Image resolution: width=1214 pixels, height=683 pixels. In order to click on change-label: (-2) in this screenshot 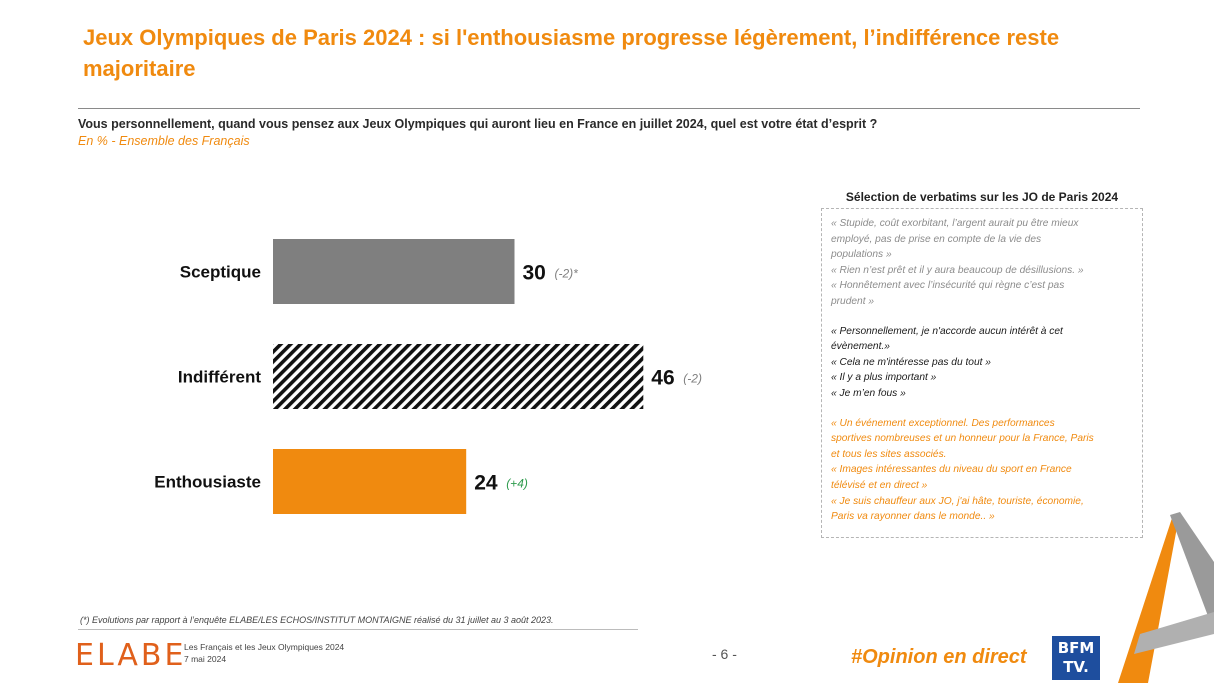, I will do `click(692, 379)`.